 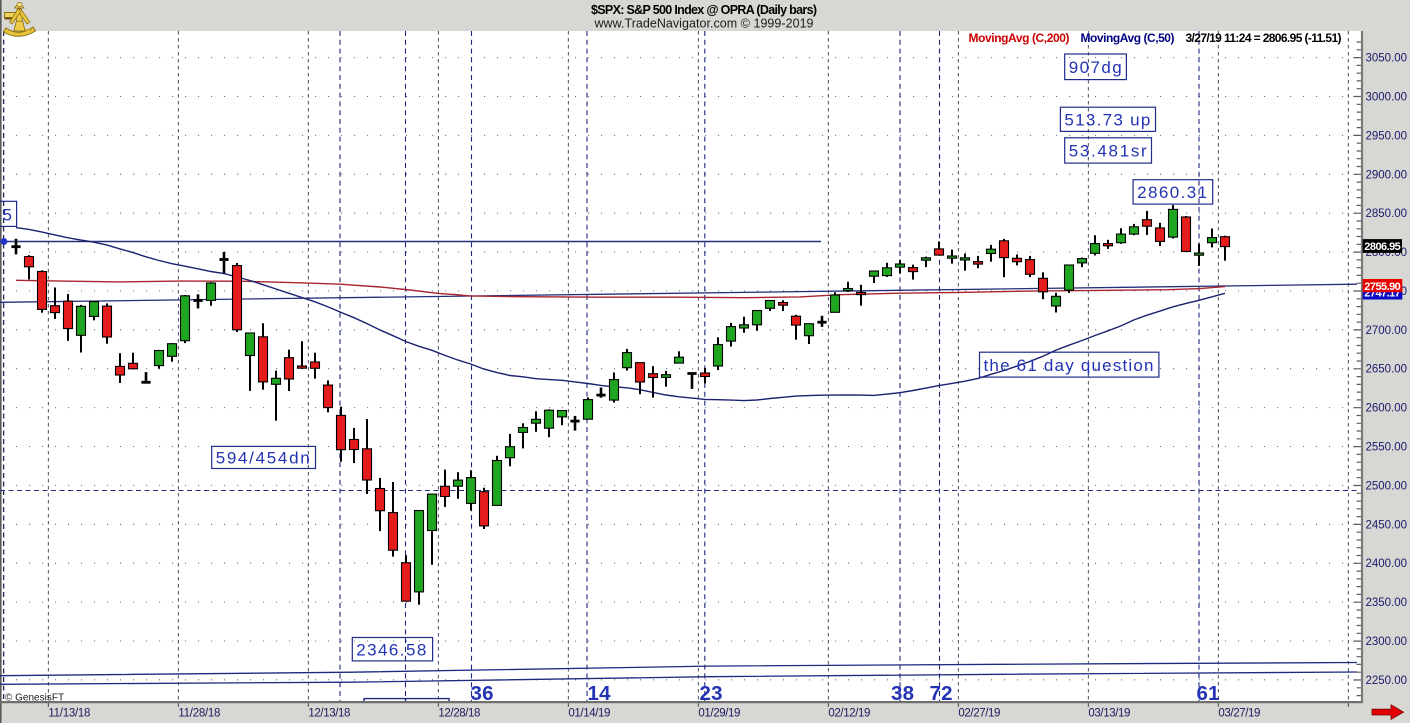 I want to click on svg-text:www.TradeNavigator.com © 1999-: www.TradeNavigator.com © 1999-2019, so click(x=704, y=24).